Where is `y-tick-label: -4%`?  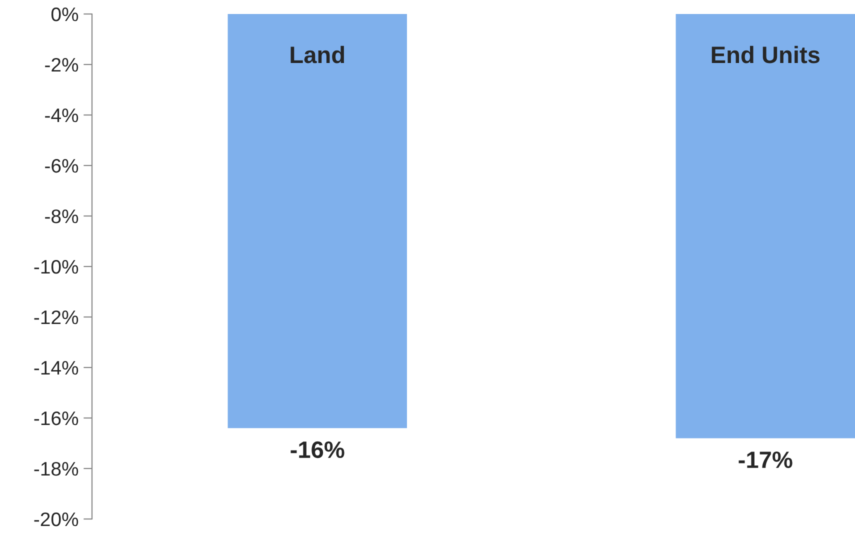
y-tick-label: -4% is located at coordinates (61, 115).